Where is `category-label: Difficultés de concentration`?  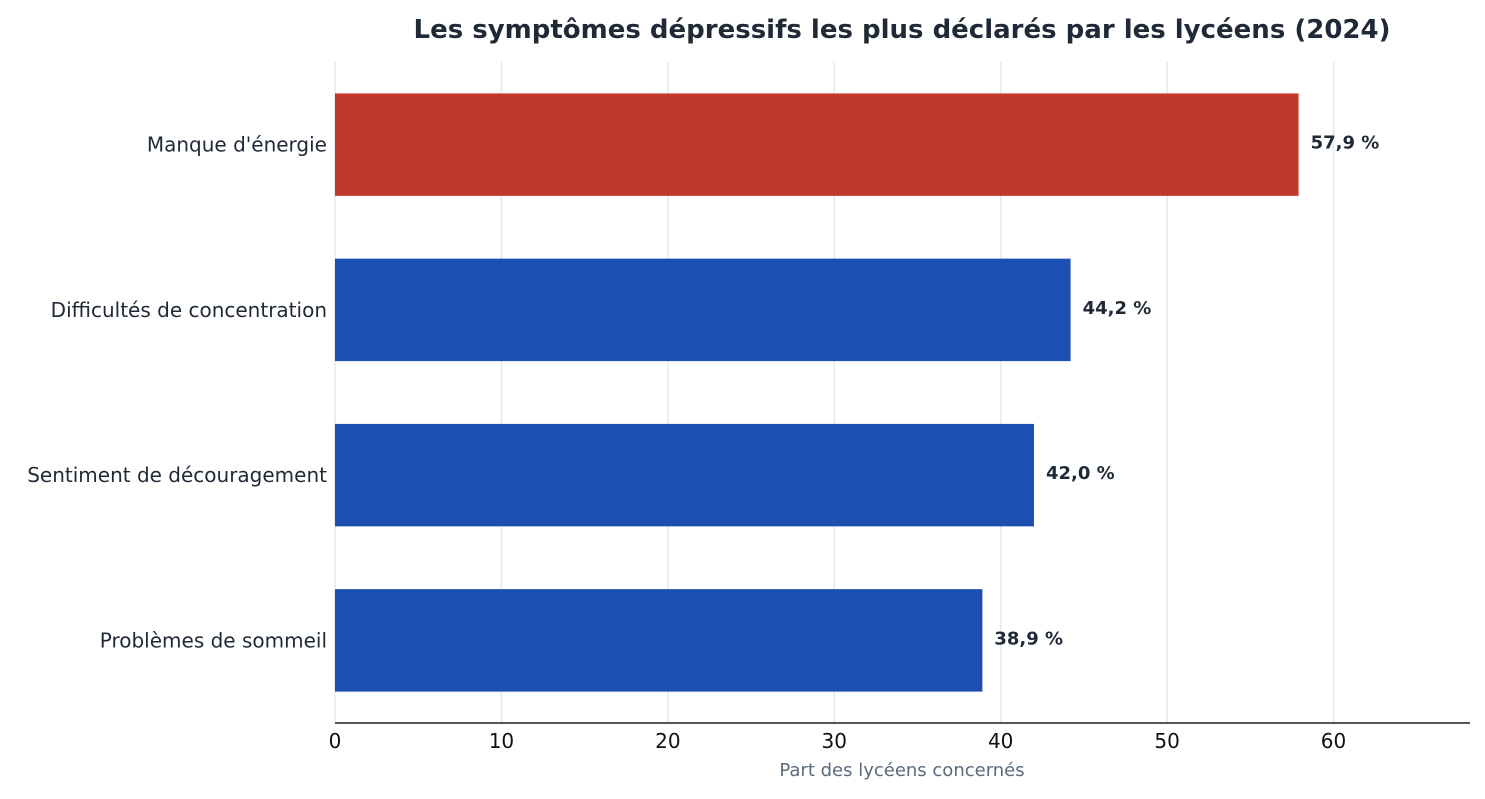
category-label: Difficultés de concentration is located at coordinates (189, 310).